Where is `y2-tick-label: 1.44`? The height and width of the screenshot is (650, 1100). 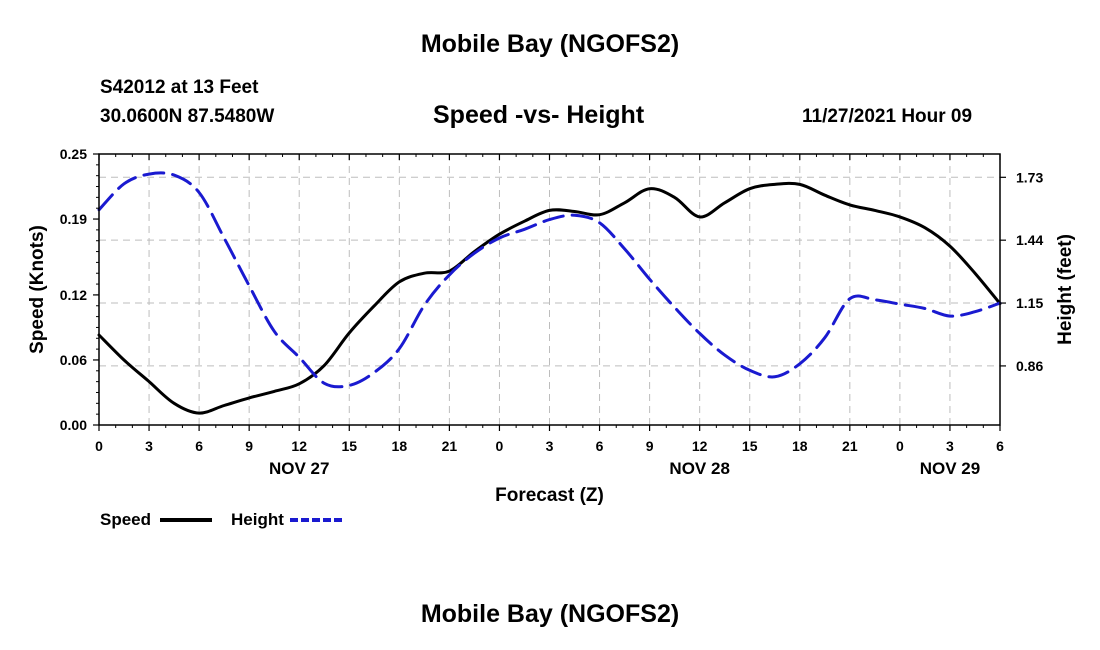 y2-tick-label: 1.44 is located at coordinates (1029, 240).